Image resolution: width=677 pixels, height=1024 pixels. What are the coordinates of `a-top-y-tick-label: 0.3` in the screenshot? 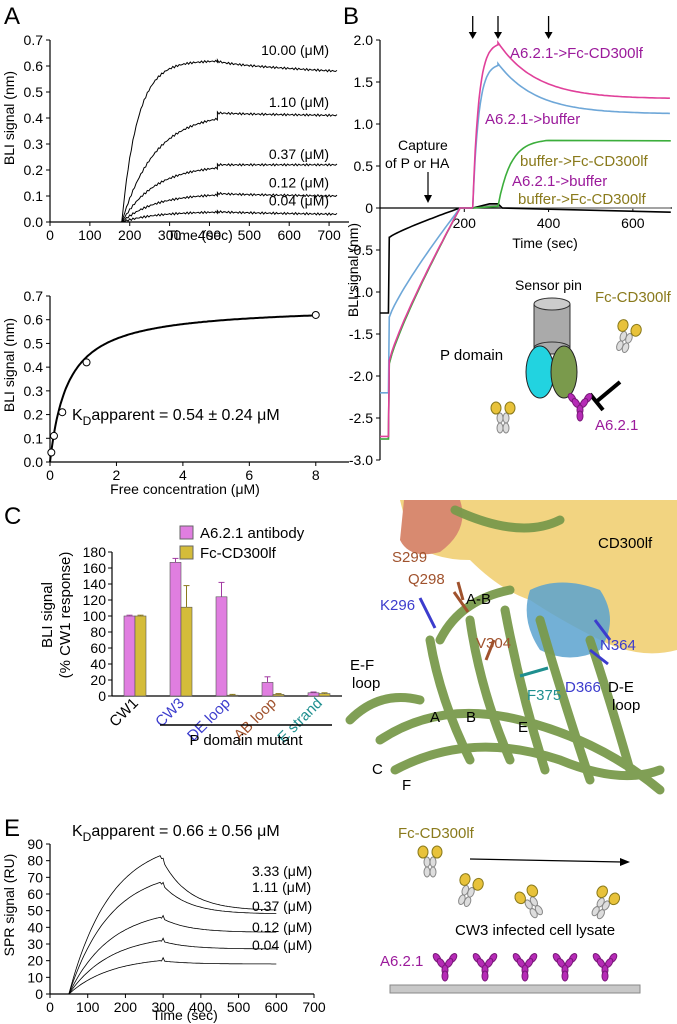 It's located at (34, 144).